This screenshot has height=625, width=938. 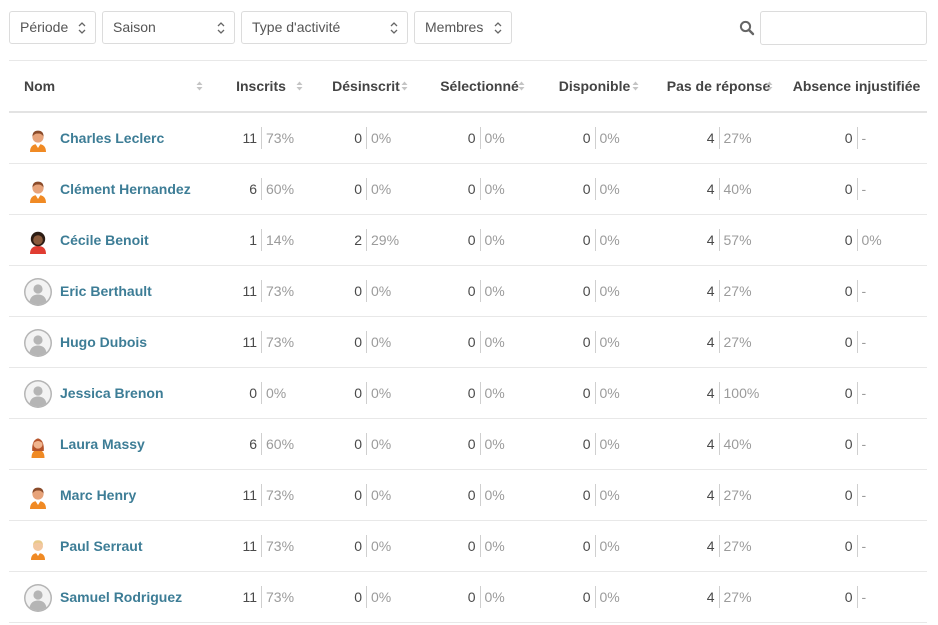 What do you see at coordinates (112, 138) in the screenshot?
I see `member-name-link: Charles Leclerc` at bounding box center [112, 138].